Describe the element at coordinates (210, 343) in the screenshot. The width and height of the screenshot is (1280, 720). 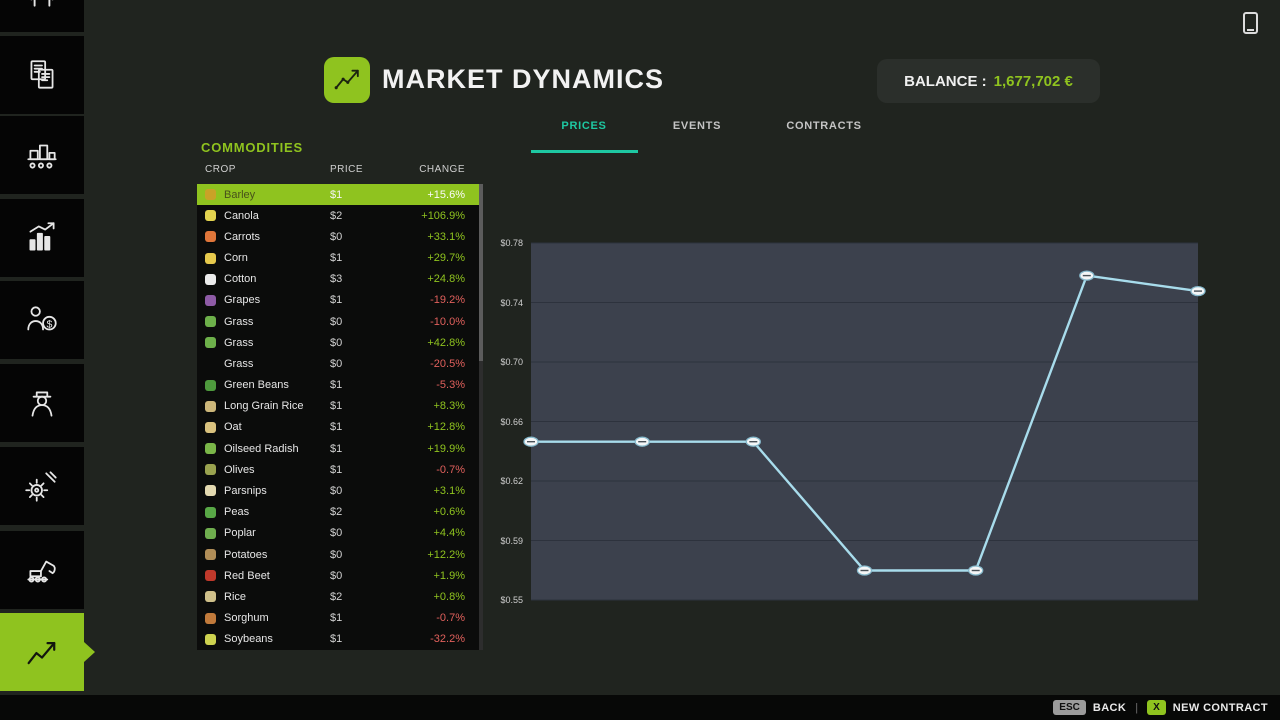
I see `grass-icon` at that location.